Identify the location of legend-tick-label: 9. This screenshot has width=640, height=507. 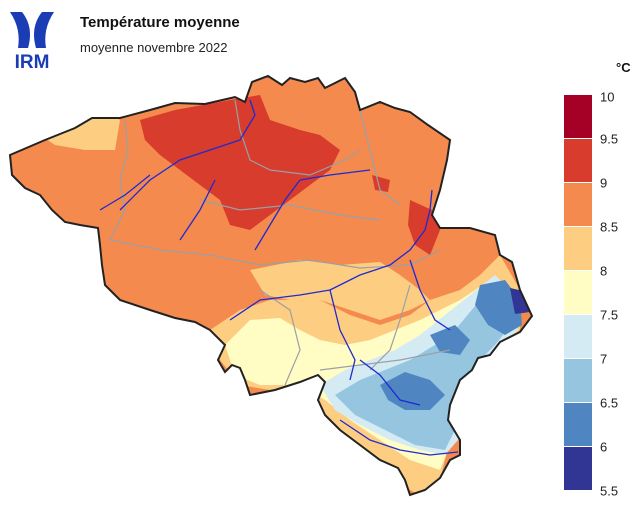
(604, 183).